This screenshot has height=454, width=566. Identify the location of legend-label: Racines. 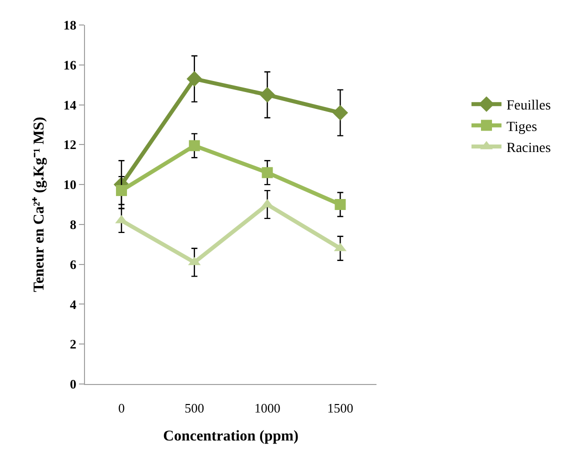
(528, 148).